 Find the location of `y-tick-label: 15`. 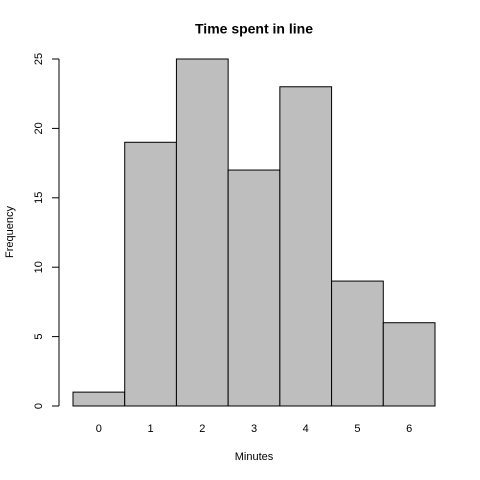

y-tick-label: 15 is located at coordinates (39, 198).